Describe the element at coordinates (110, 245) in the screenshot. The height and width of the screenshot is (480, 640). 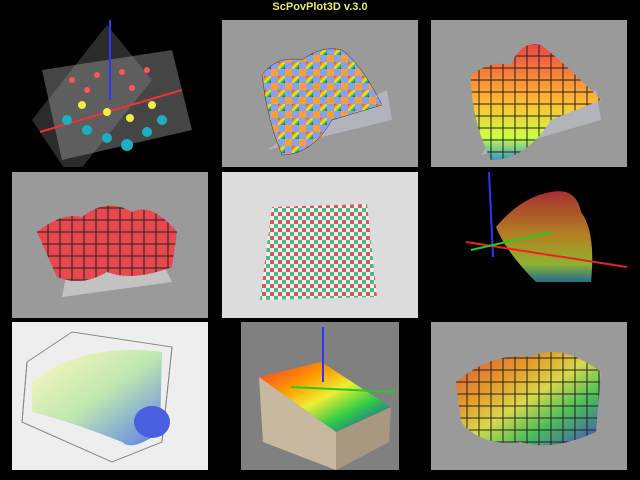
I see `red-surface-render` at that location.